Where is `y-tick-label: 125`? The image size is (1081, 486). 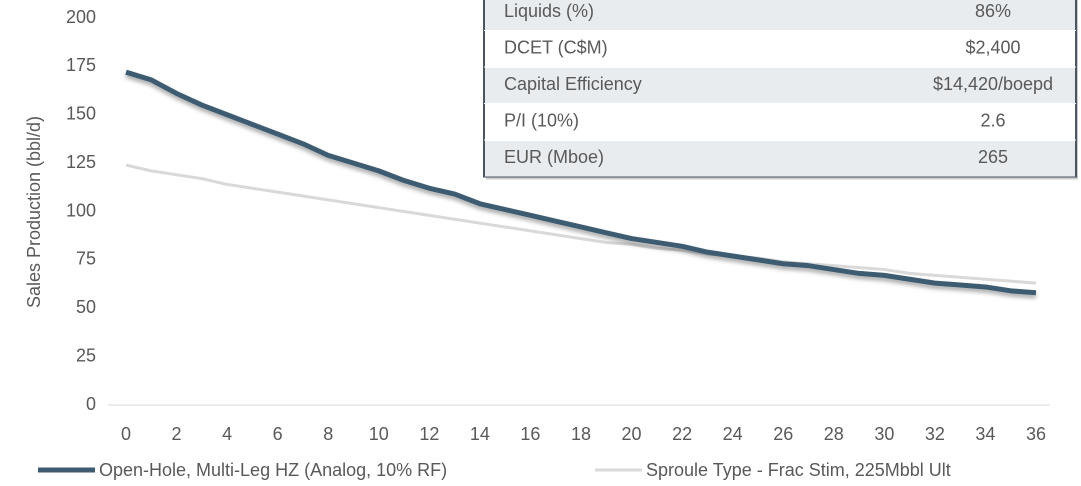
y-tick-label: 125 is located at coordinates (81, 162).